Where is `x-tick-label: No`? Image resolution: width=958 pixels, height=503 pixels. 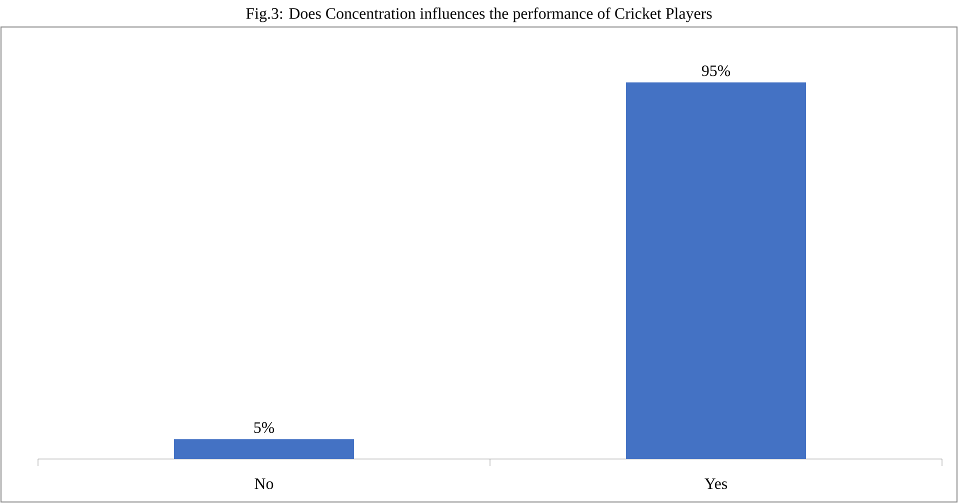
x-tick-label: No is located at coordinates (264, 484).